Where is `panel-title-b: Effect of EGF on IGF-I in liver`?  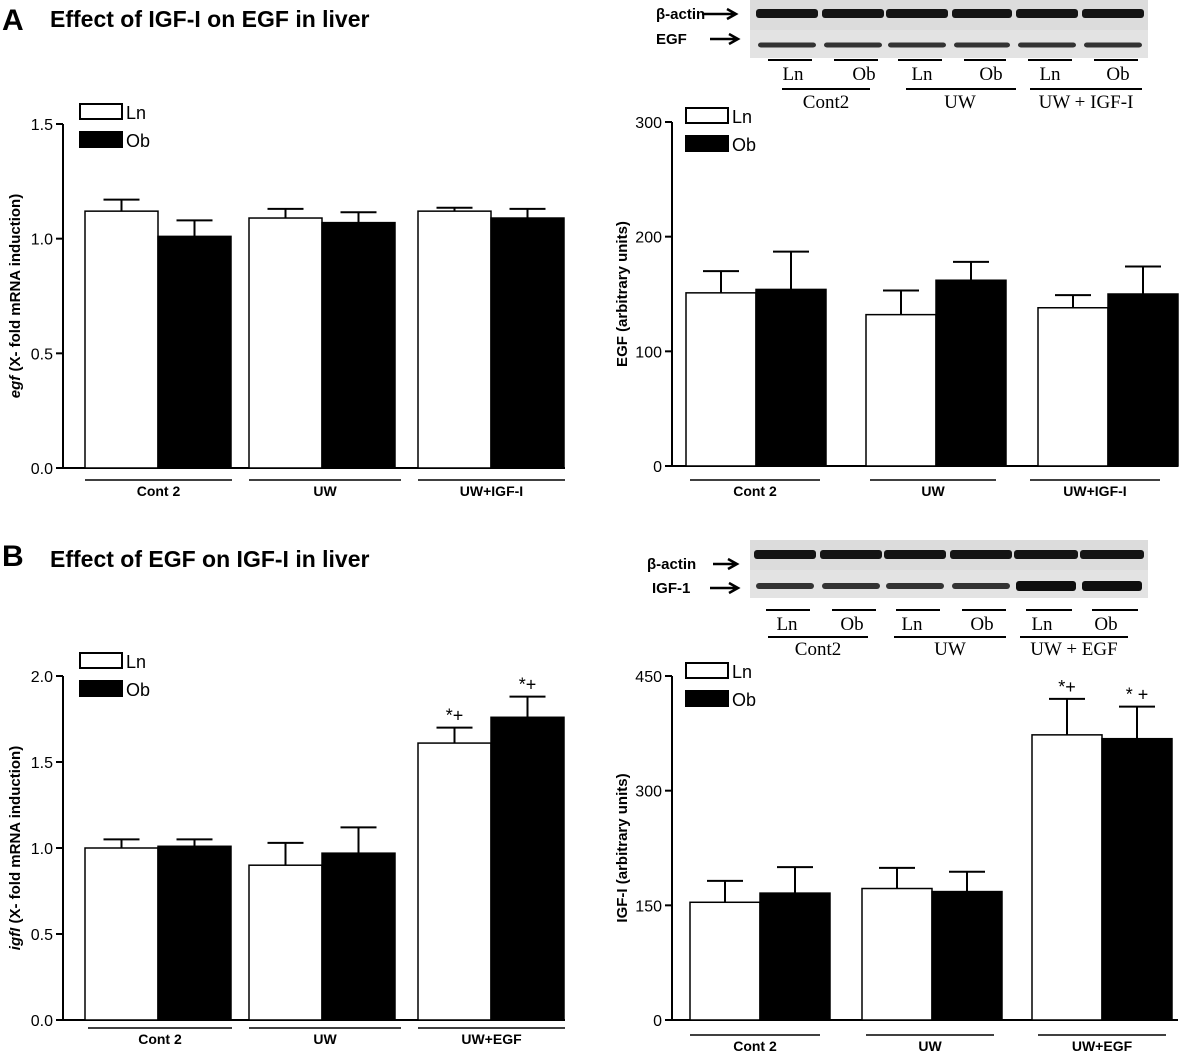 panel-title-b: Effect of EGF on IGF-I in liver is located at coordinates (210, 559).